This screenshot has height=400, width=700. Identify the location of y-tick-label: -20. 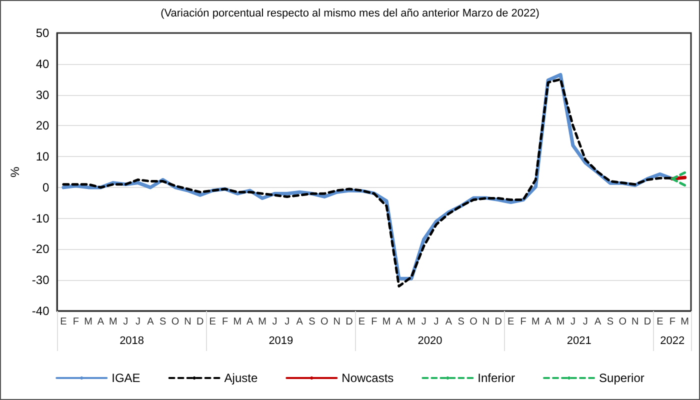
(41, 249).